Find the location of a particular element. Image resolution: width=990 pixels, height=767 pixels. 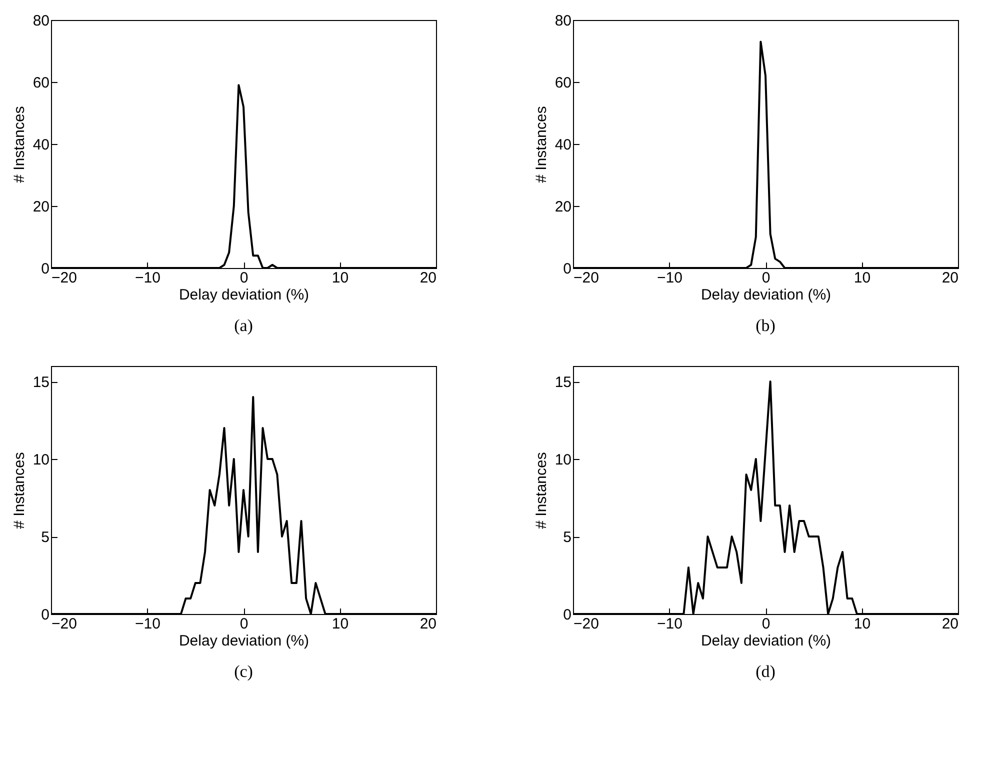

text: (b) is located at coordinates (766, 325).